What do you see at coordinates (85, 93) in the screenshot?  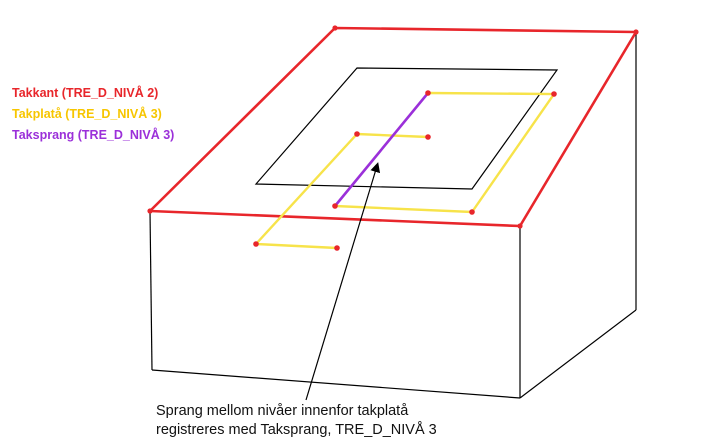 I see `legend-item-takkant: Takkant (TRE_D_NIVÅ 2)` at bounding box center [85, 93].